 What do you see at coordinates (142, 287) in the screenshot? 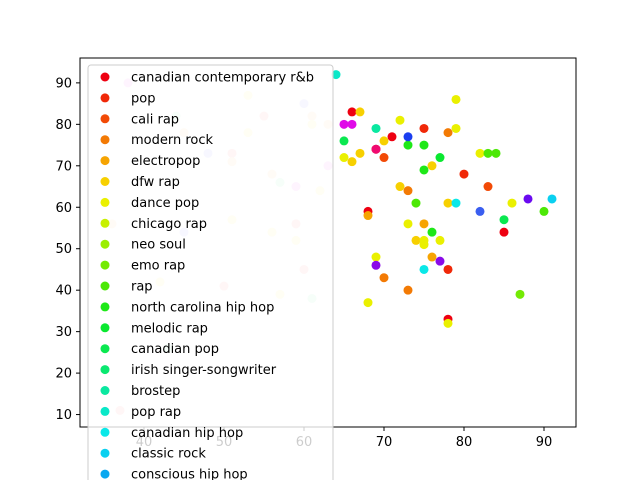
I see `legend-label: rap` at bounding box center [142, 287].